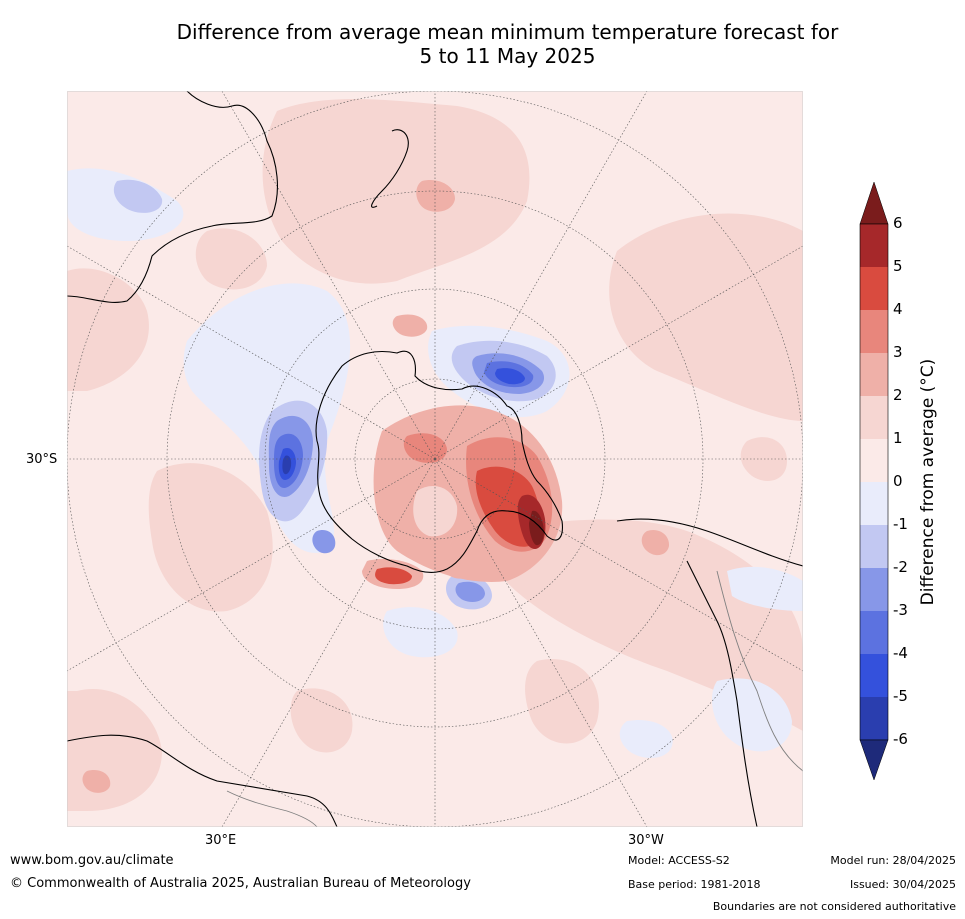 Image resolution: width=965 pixels, height=919 pixels. Describe the element at coordinates (92, 860) in the screenshot. I see `footer-website: www.bom.gov.au/climate` at that location.